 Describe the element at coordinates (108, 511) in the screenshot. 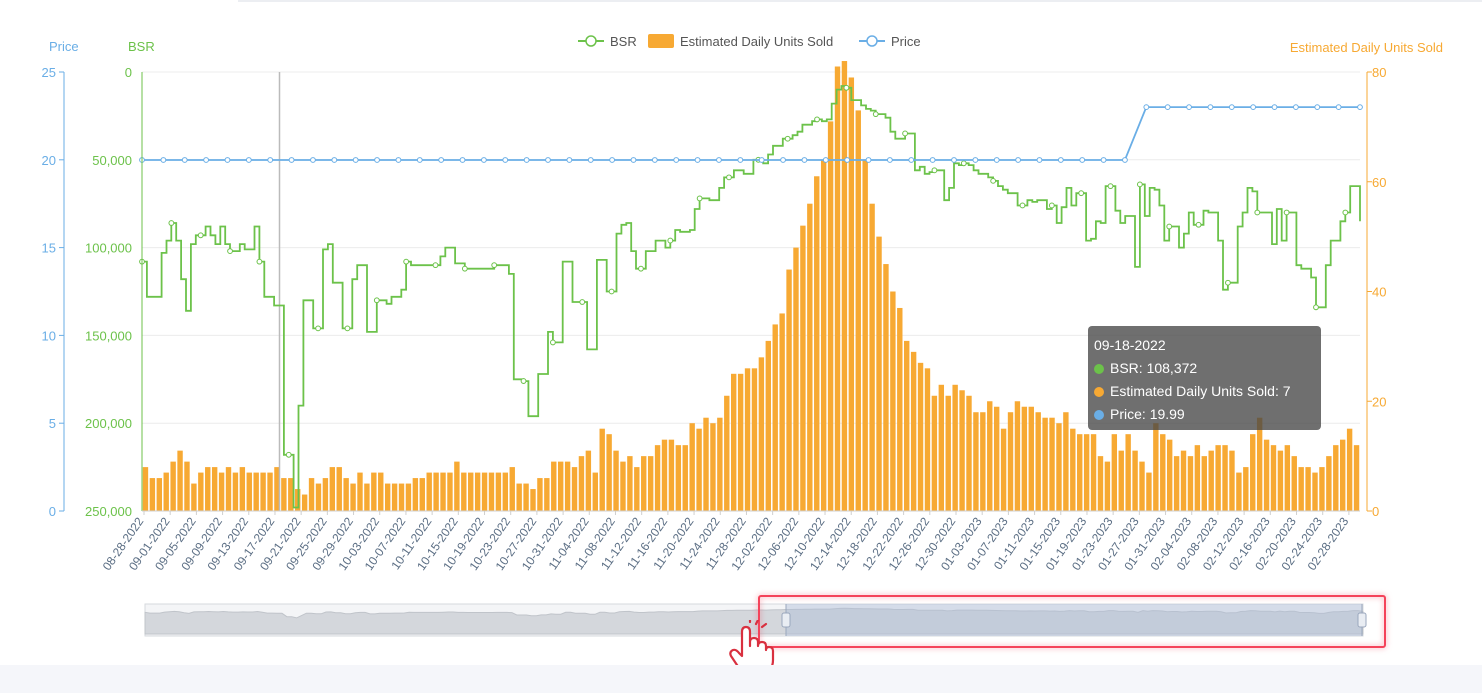

I see `bsr-tick-label: 250,000` at that location.